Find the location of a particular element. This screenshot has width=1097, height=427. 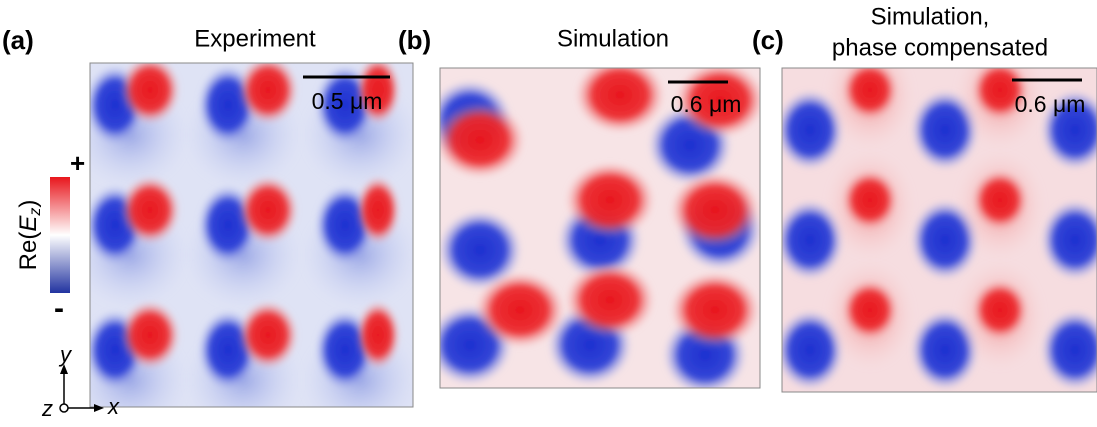

axis-label: x is located at coordinates (113, 406).